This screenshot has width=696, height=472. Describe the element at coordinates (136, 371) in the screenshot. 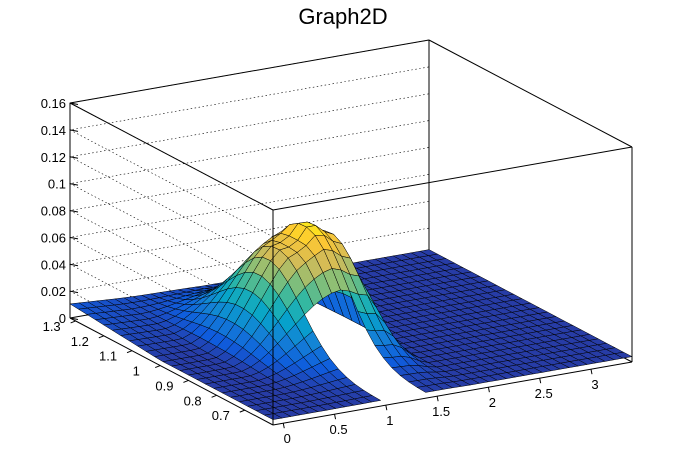

I see `y-tick-label-3: 1` at that location.